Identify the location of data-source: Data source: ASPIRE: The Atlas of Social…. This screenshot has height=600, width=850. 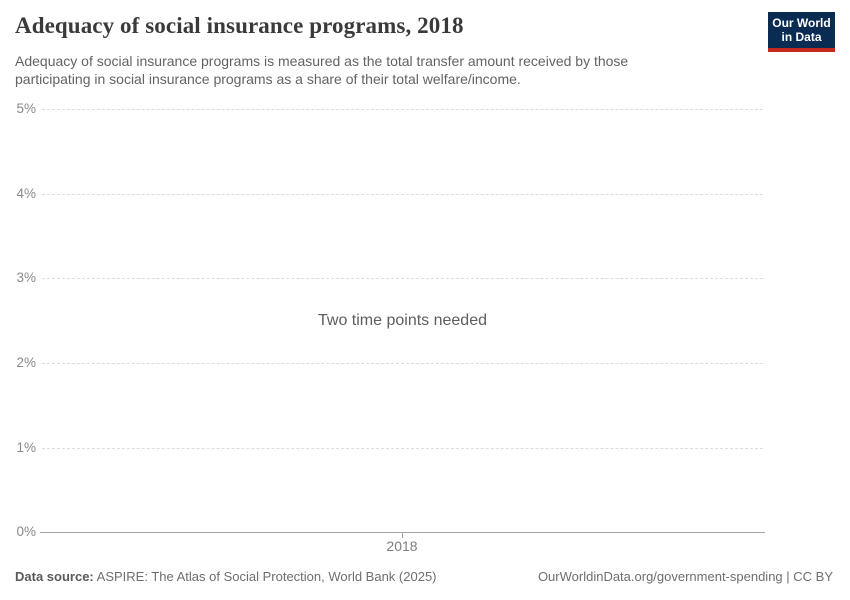
(226, 576).